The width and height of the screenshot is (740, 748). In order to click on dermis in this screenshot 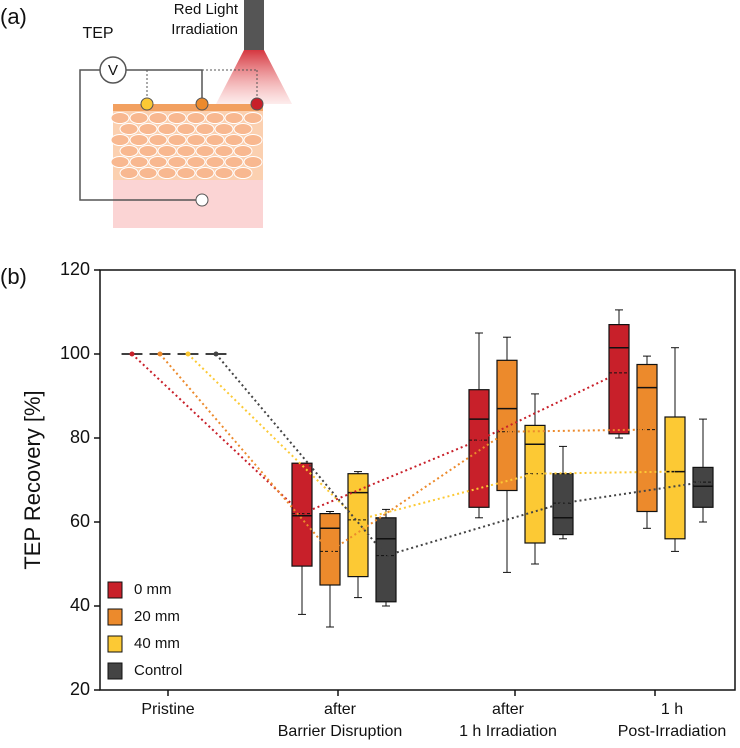, I will do `click(188, 203)`.